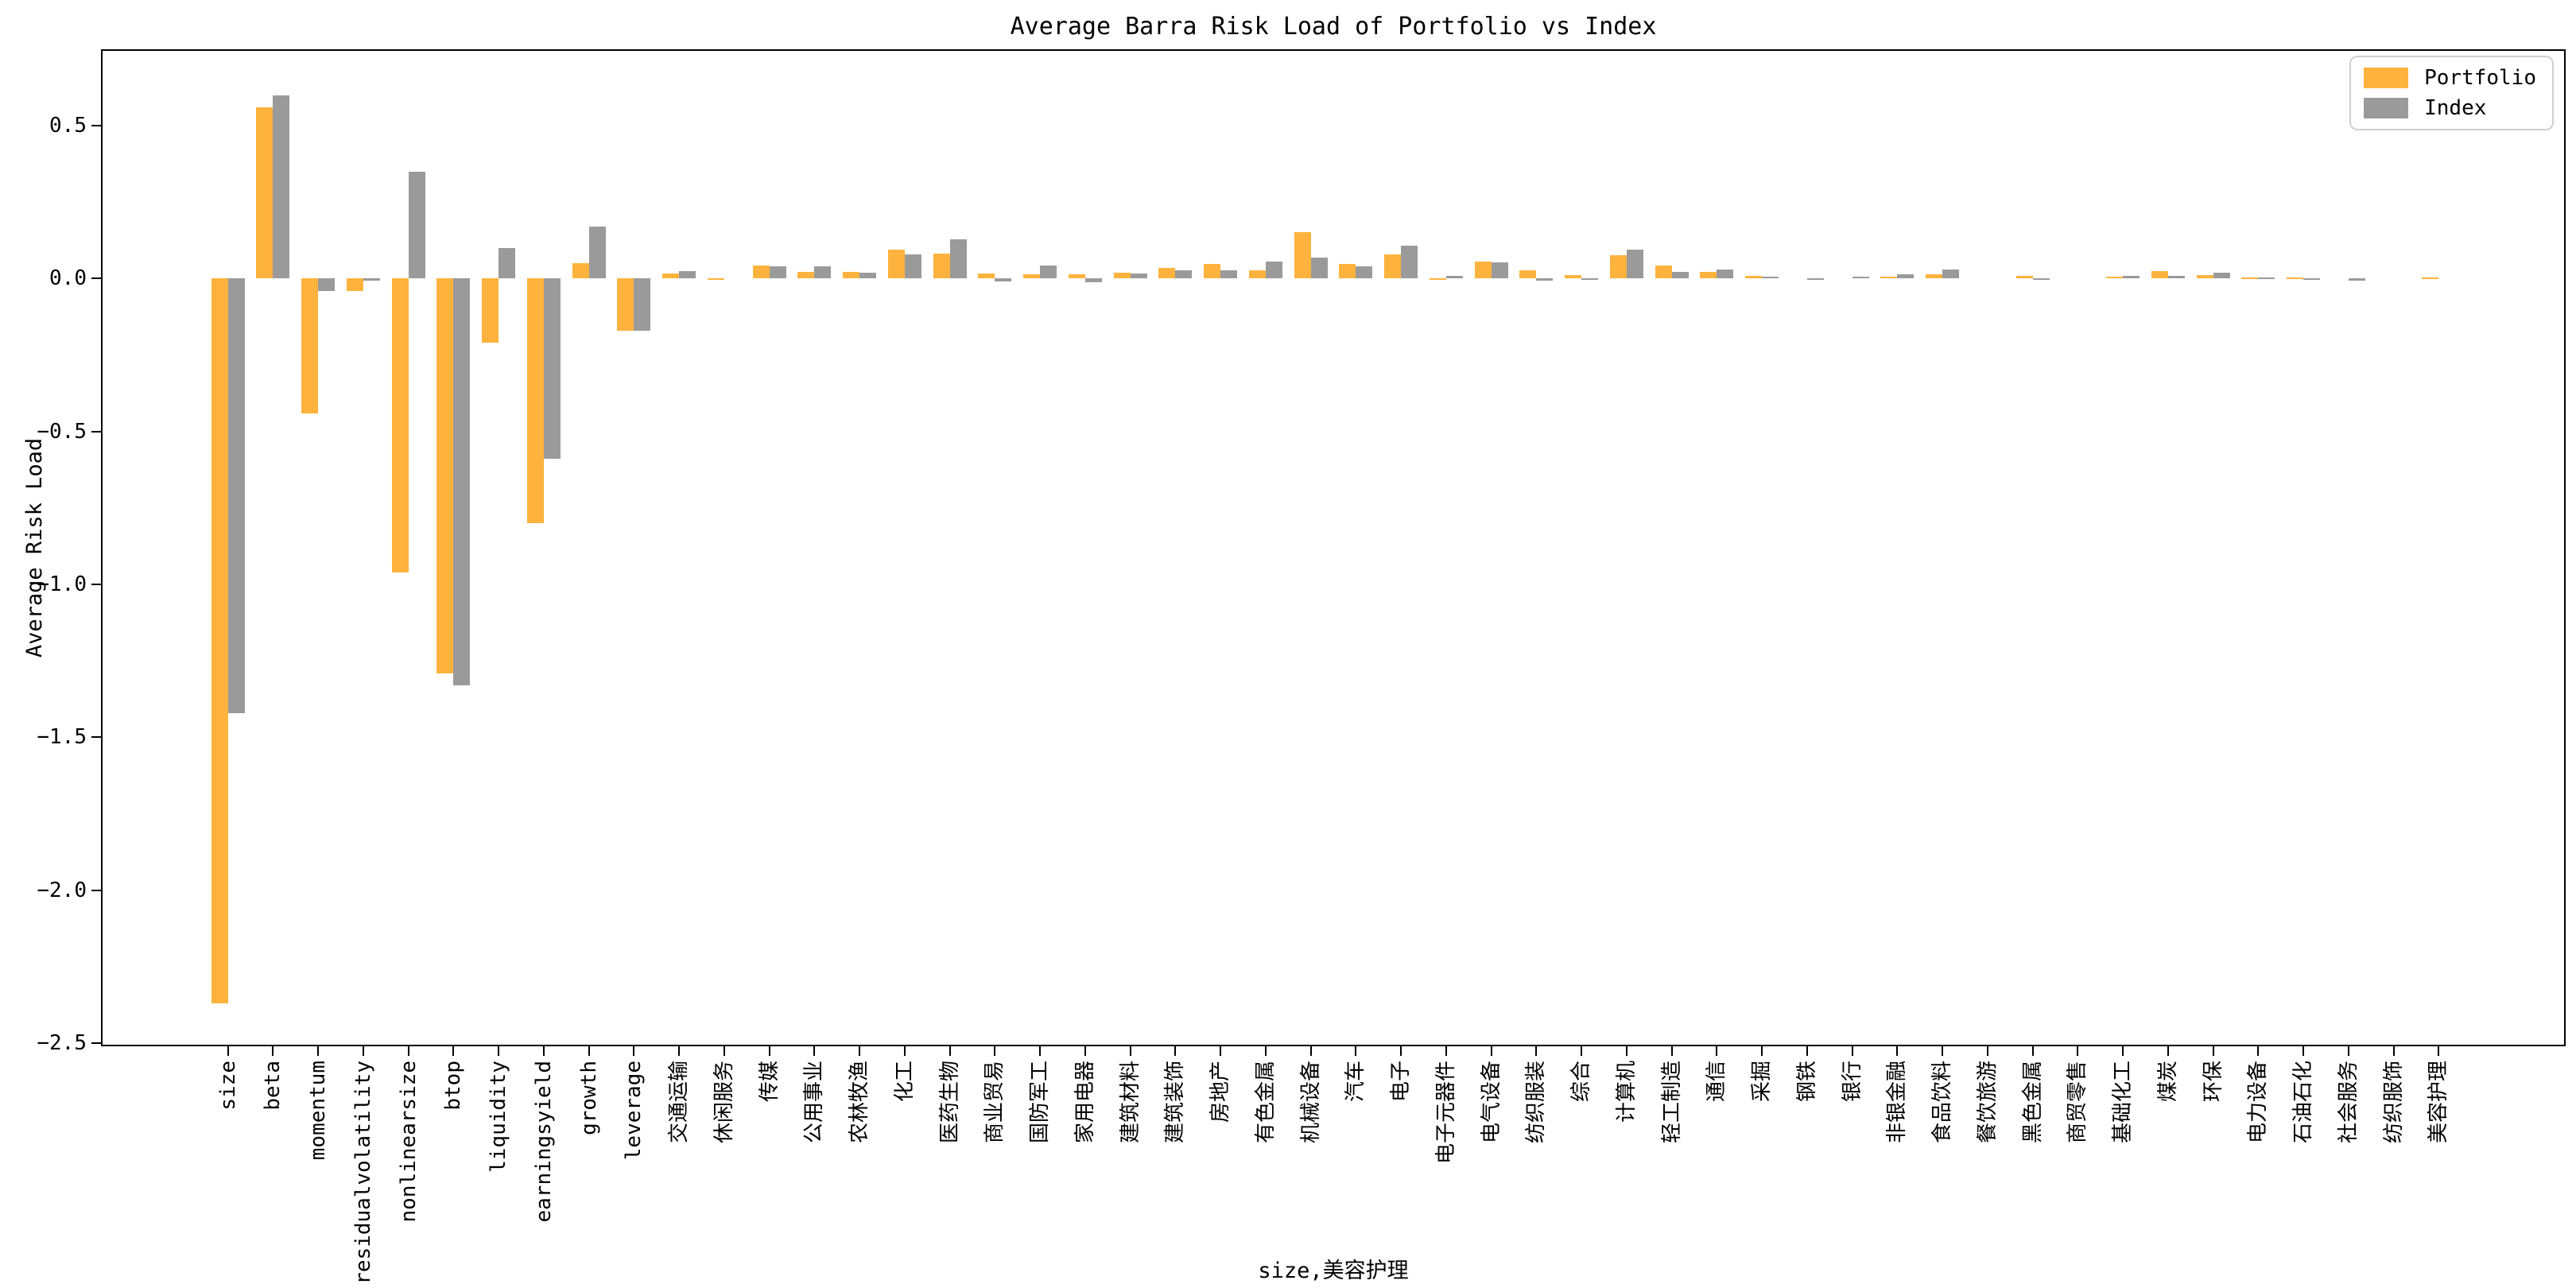 The image size is (2576, 1288). Describe the element at coordinates (1815, 280) in the screenshot. I see `bar-index-钢铁` at that location.